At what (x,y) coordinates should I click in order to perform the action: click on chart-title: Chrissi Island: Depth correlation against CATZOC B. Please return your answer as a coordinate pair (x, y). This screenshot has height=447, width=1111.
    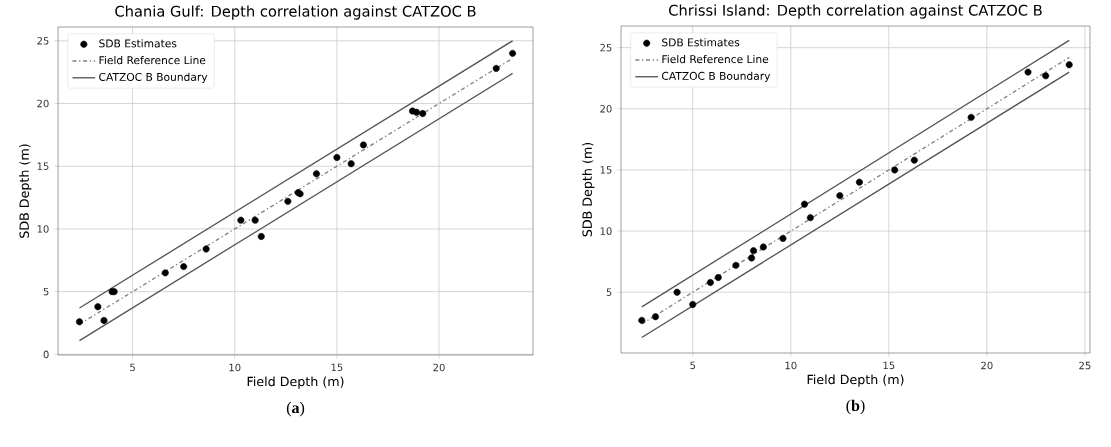
    Looking at the image, I should click on (855, 11).